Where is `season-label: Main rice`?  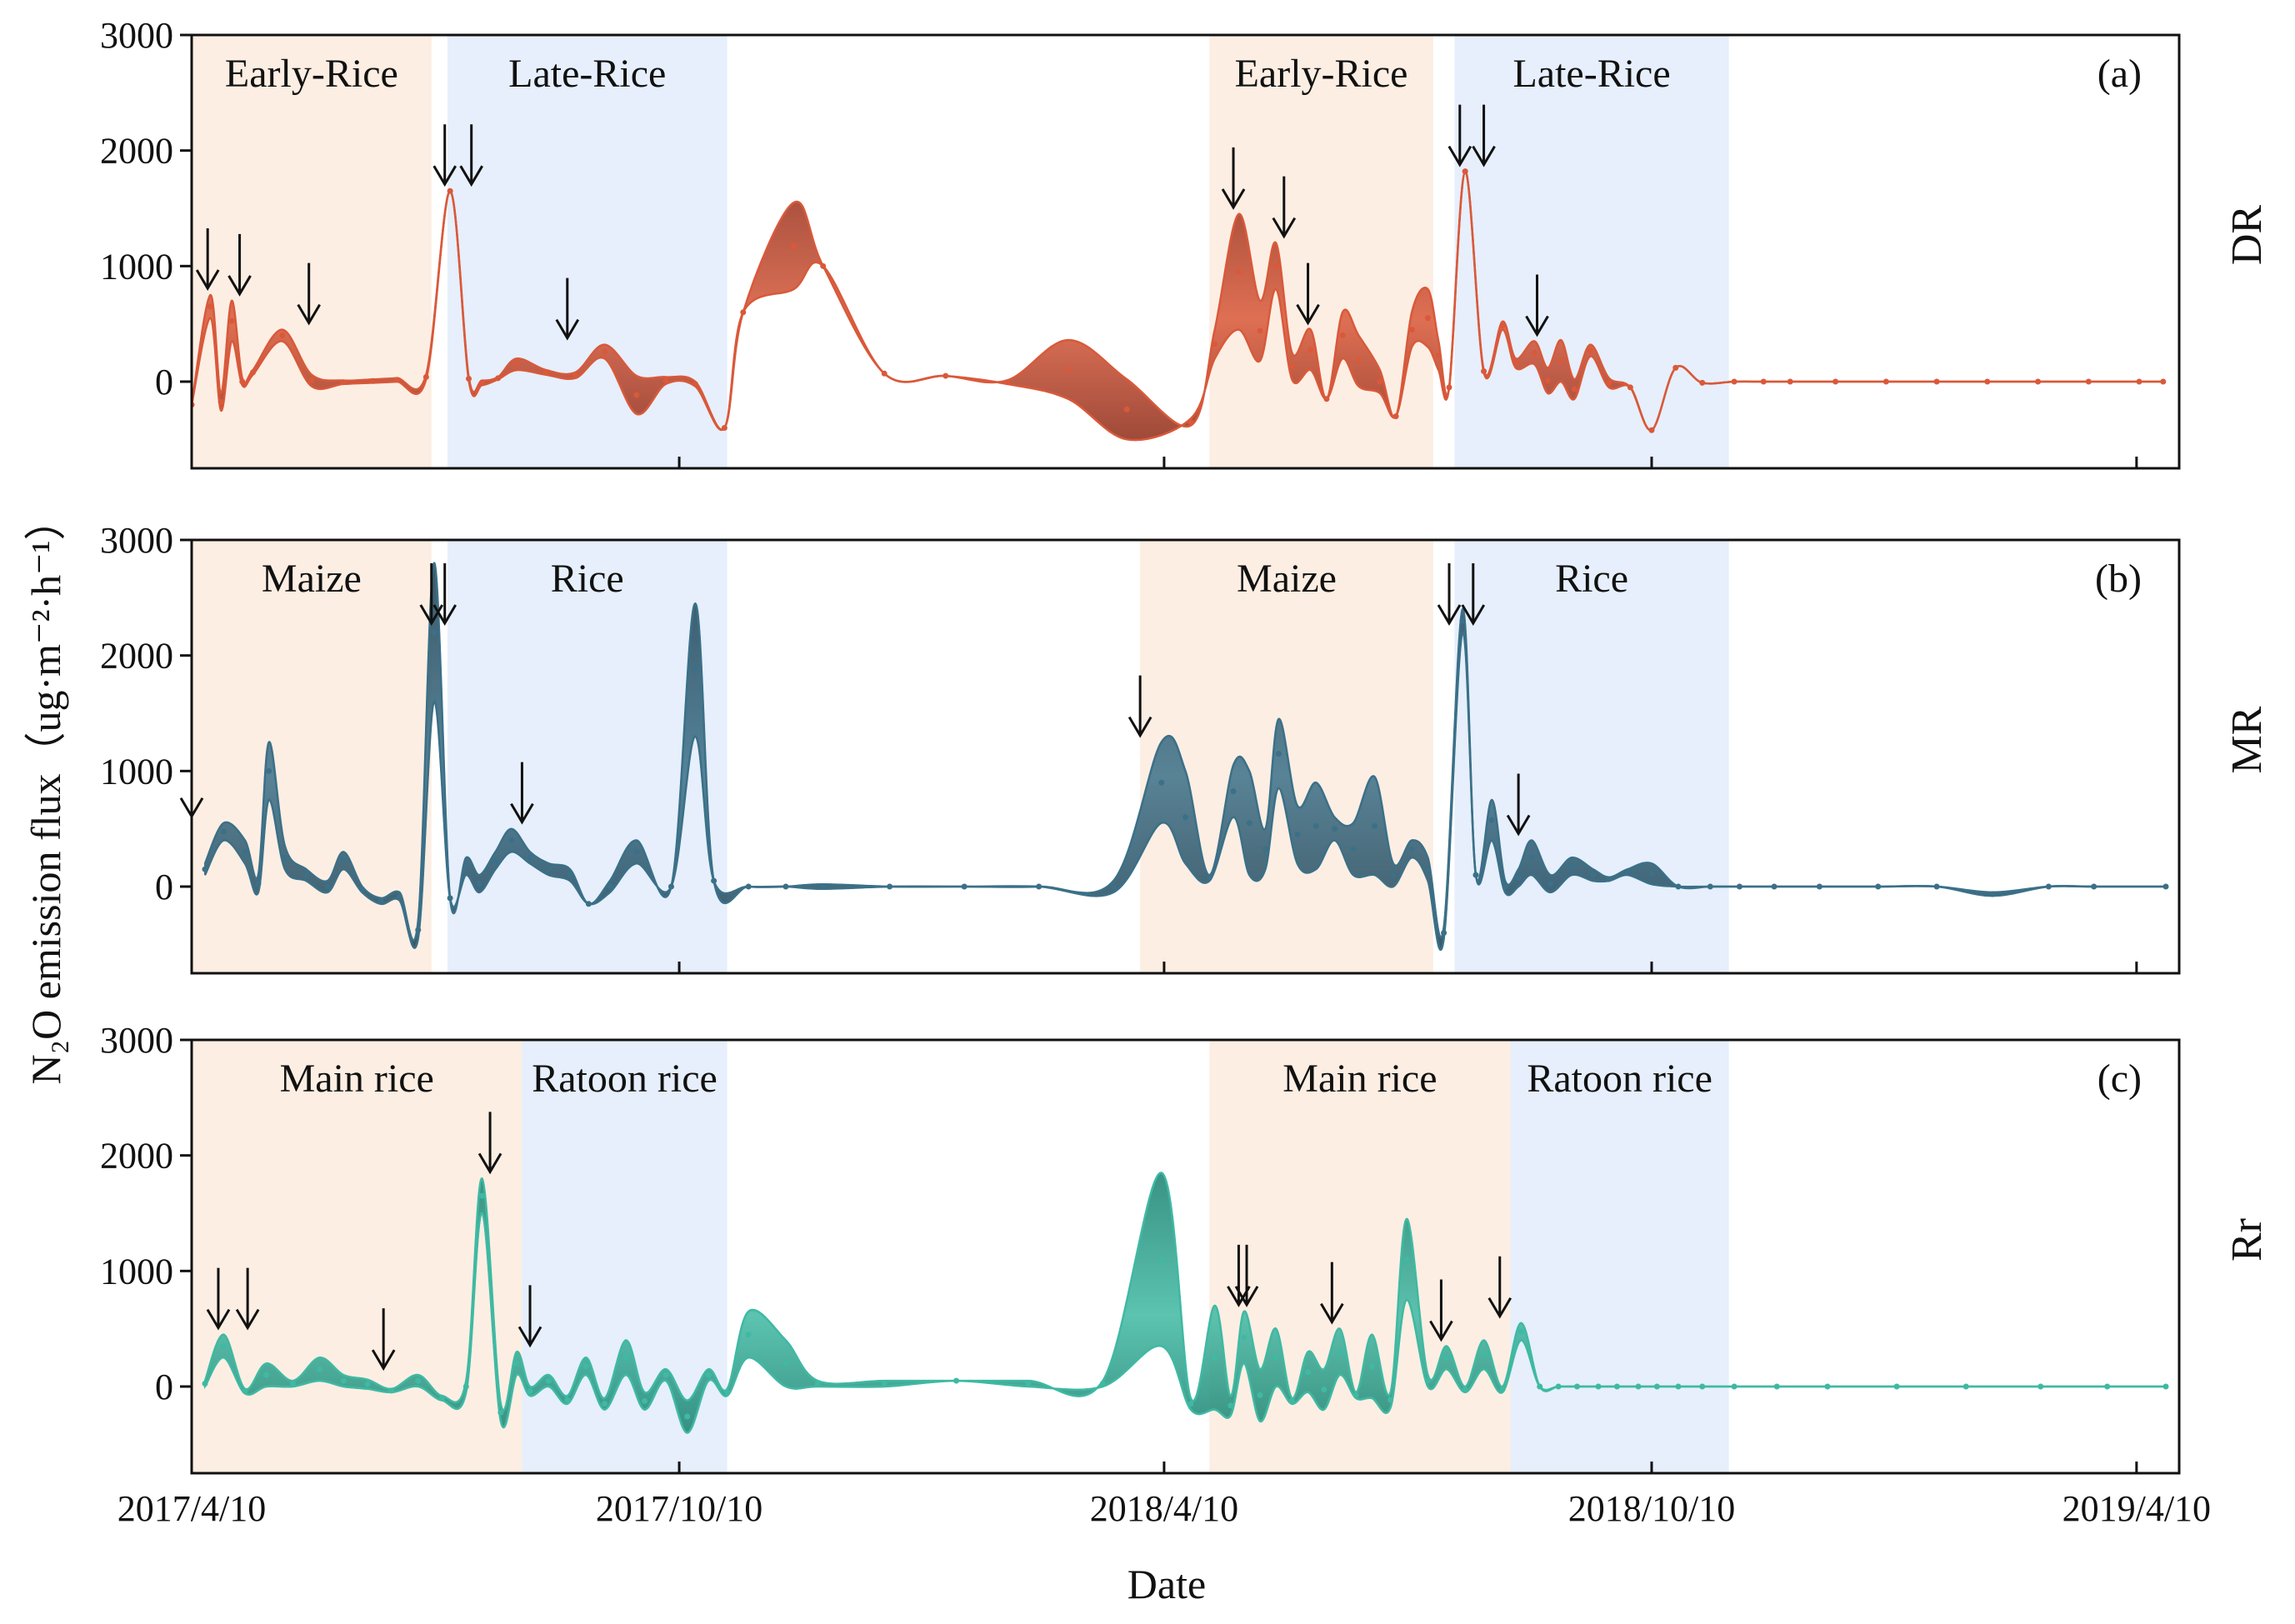
season-label: Main rice is located at coordinates (357, 1079).